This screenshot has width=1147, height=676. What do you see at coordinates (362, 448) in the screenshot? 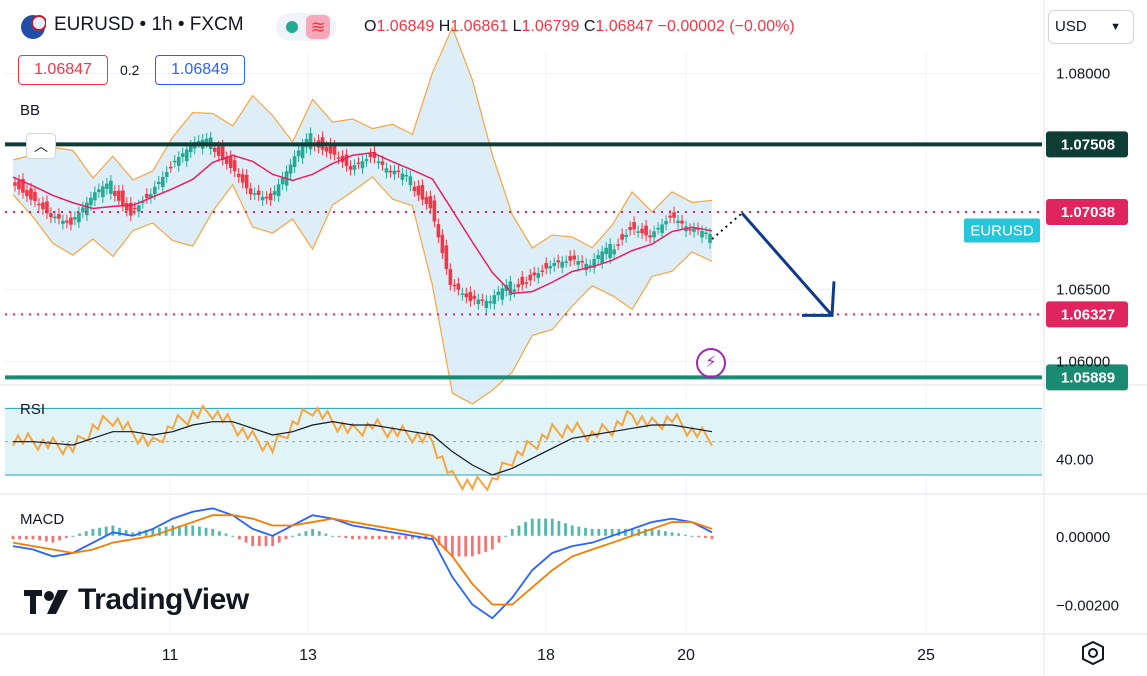
I see `rsi-line` at bounding box center [362, 448].